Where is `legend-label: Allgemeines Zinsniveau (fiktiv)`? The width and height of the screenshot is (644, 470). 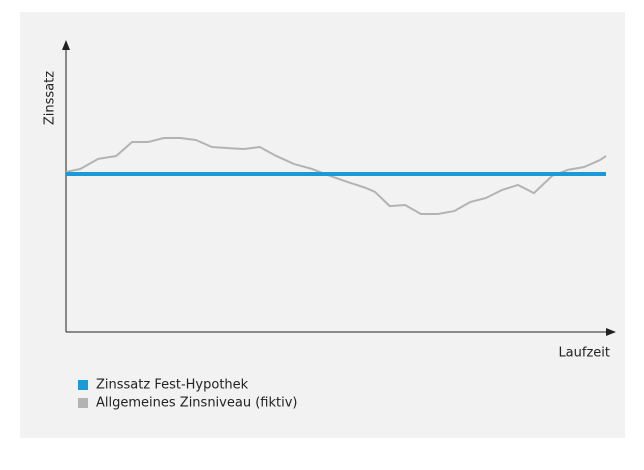 legend-label: Allgemeines Zinsniveau (fiktiv) is located at coordinates (196, 403).